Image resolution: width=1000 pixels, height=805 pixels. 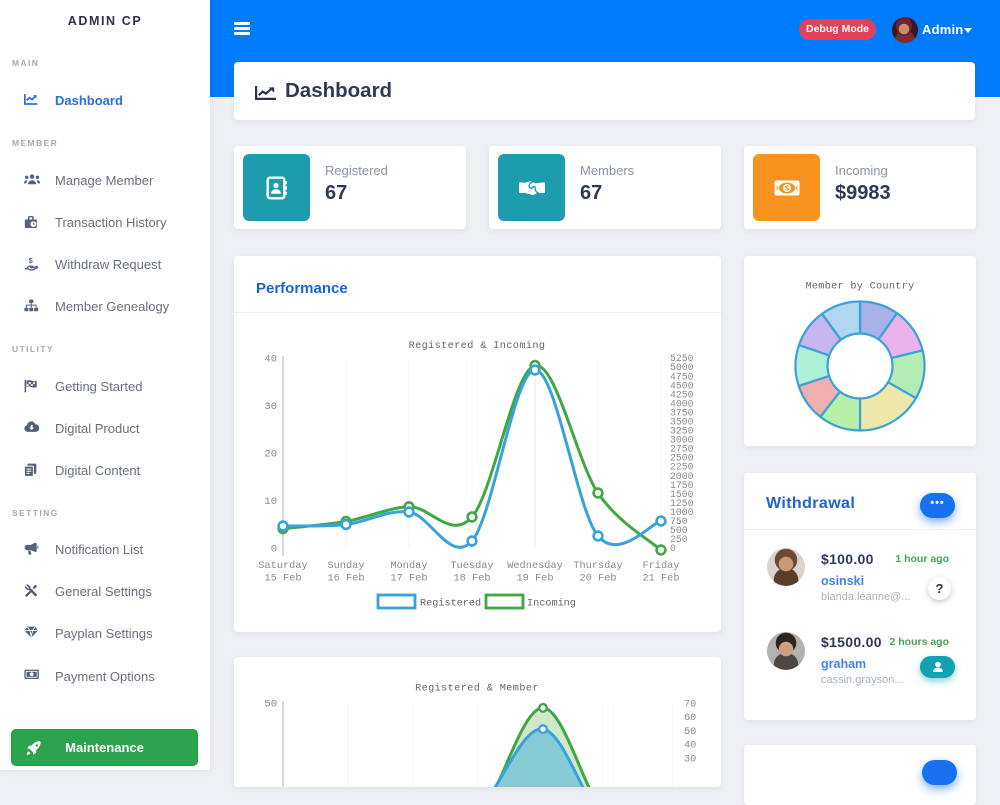 What do you see at coordinates (535, 566) in the screenshot?
I see `svg-text: Wednesday` at bounding box center [535, 566].